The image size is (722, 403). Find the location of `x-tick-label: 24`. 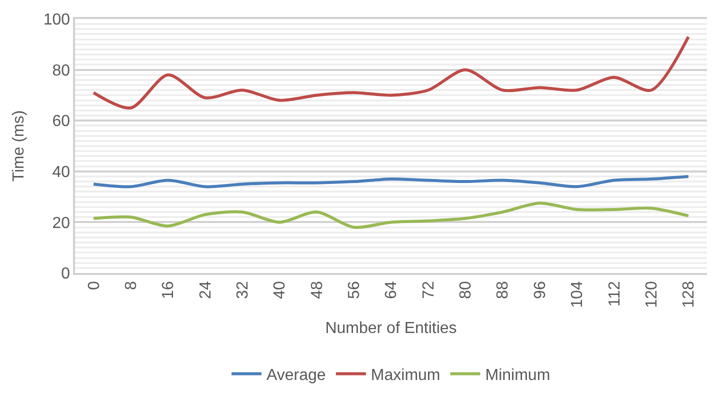

x-tick-label: 24 is located at coordinates (205, 290).